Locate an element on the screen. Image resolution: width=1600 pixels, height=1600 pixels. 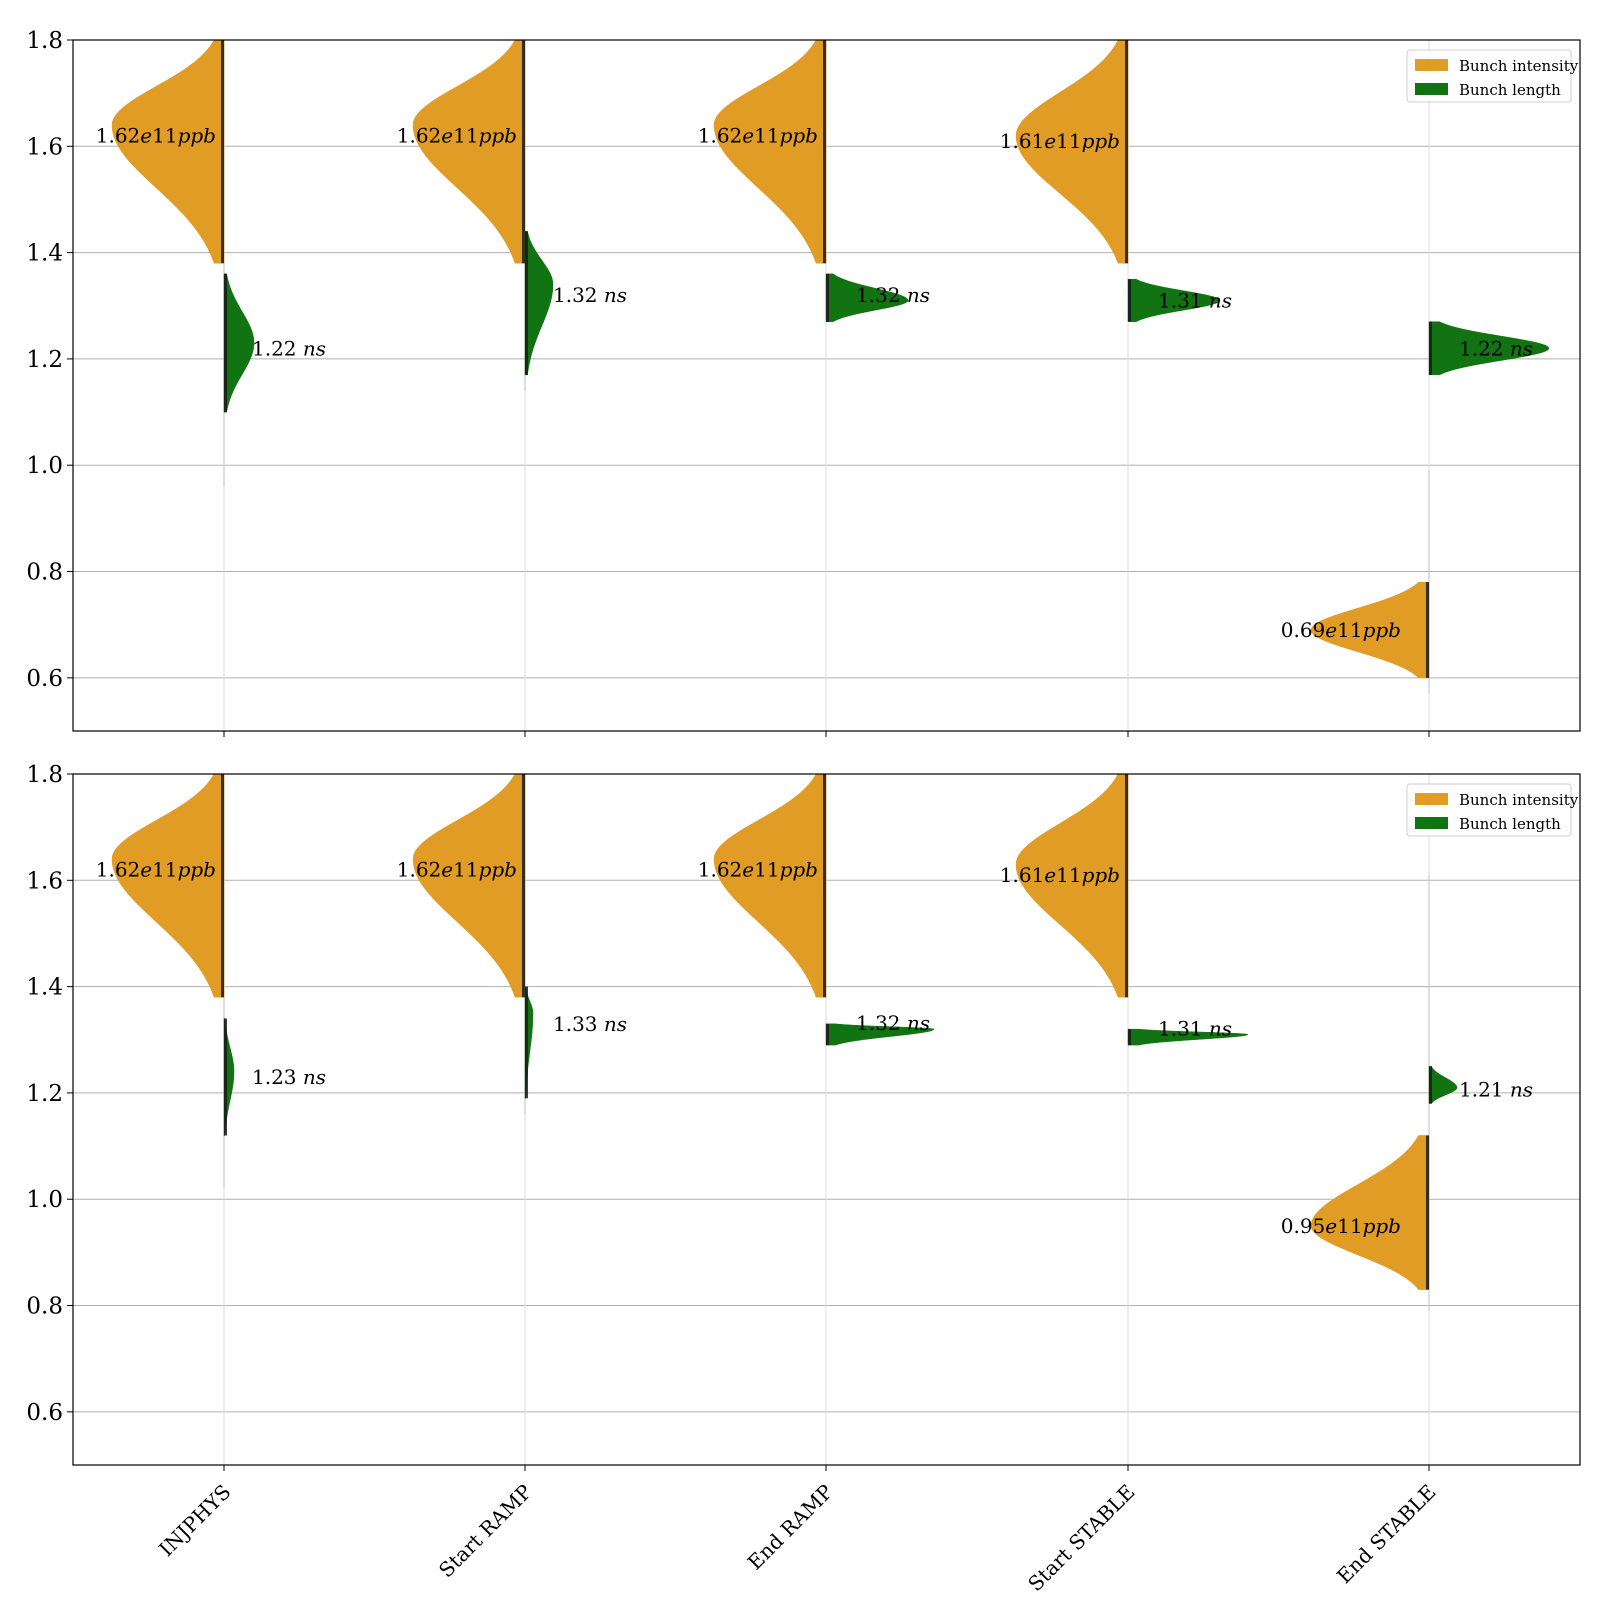
intensity-annotation: 1.61e11ppb is located at coordinates (1060, 141).